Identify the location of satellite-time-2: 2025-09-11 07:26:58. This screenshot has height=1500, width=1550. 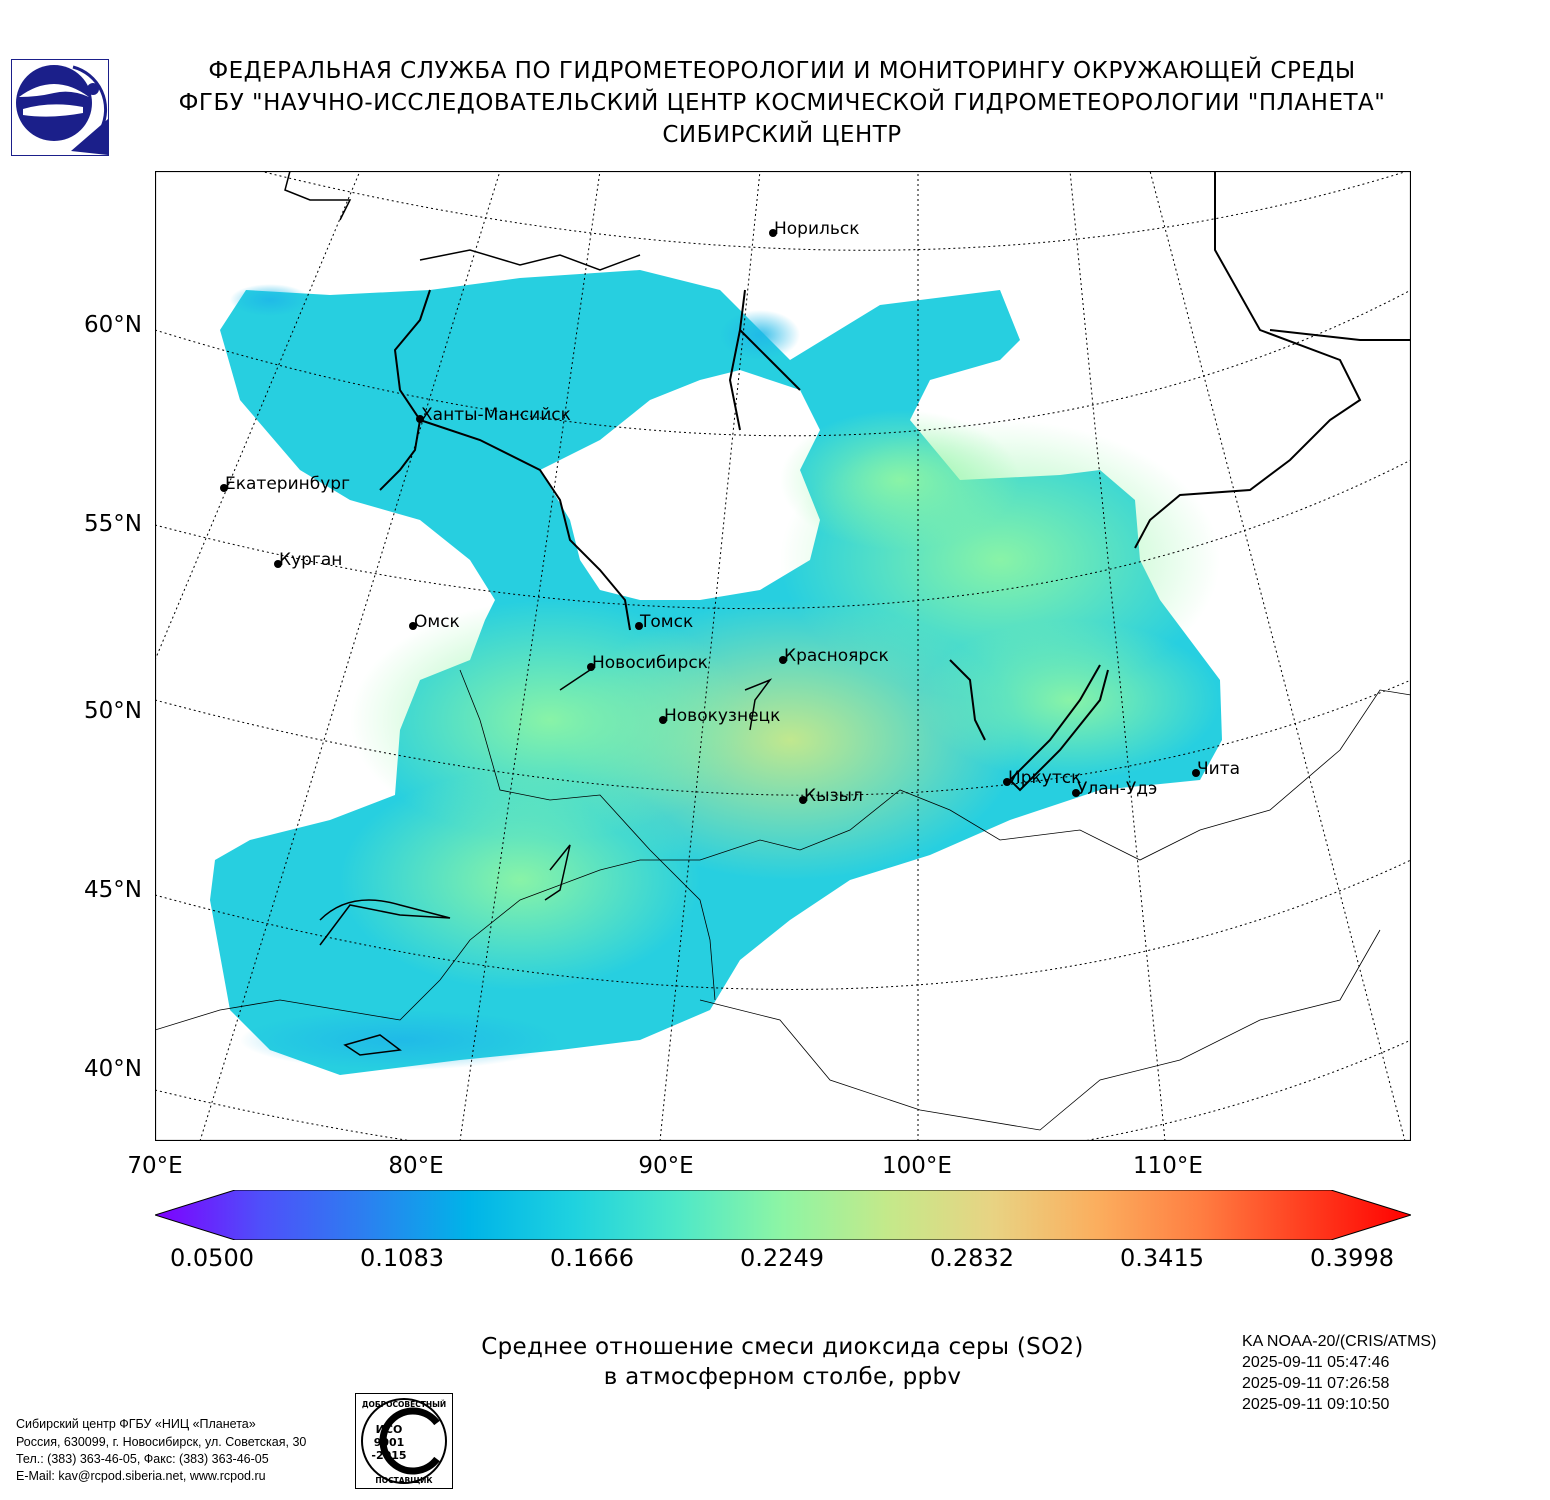
(1316, 1383).